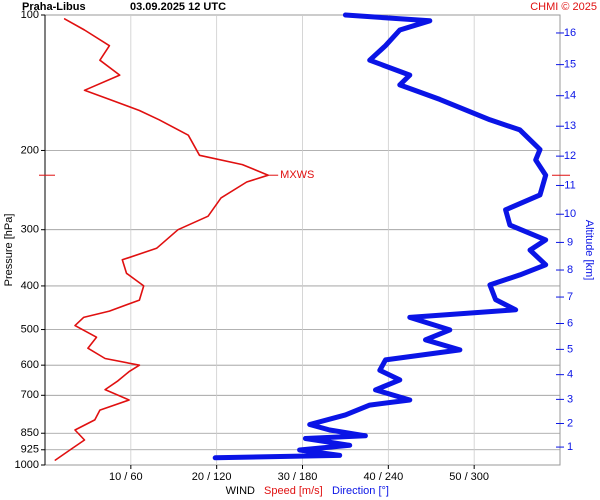 This screenshot has width=600, height=500. I want to click on y-tick-label: 600, so click(30, 365).